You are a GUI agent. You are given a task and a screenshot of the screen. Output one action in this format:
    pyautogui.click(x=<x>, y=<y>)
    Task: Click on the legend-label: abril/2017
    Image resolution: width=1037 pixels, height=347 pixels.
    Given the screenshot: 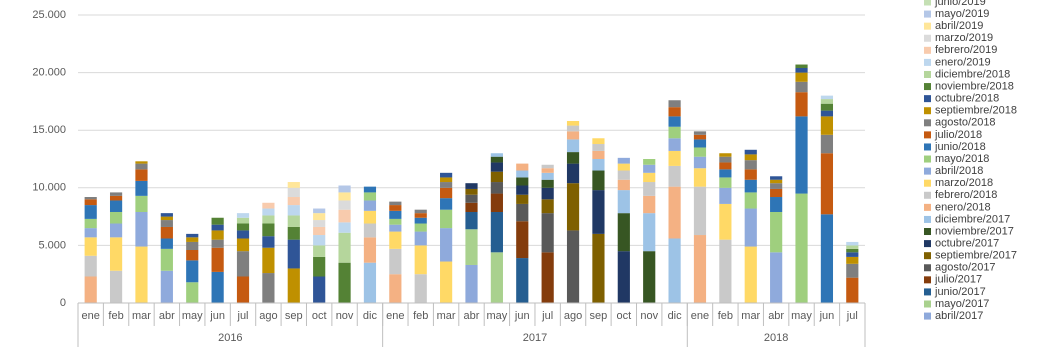 What is the action you would take?
    pyautogui.click(x=959, y=316)
    